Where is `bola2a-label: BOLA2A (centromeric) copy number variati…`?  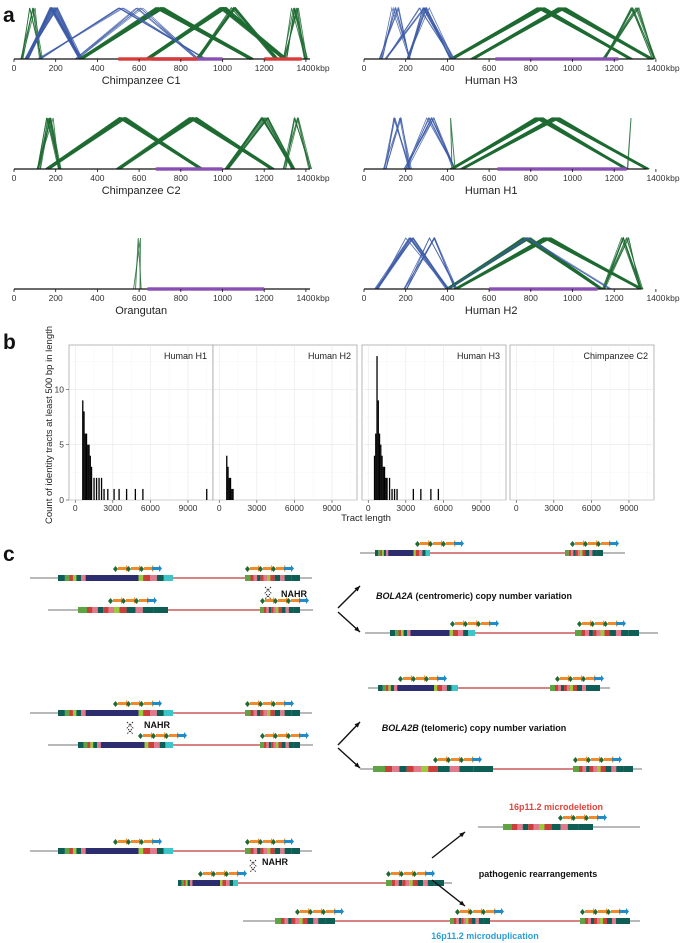 bola2a-label: BOLA2A (centromeric) copy number variati… is located at coordinates (474, 596).